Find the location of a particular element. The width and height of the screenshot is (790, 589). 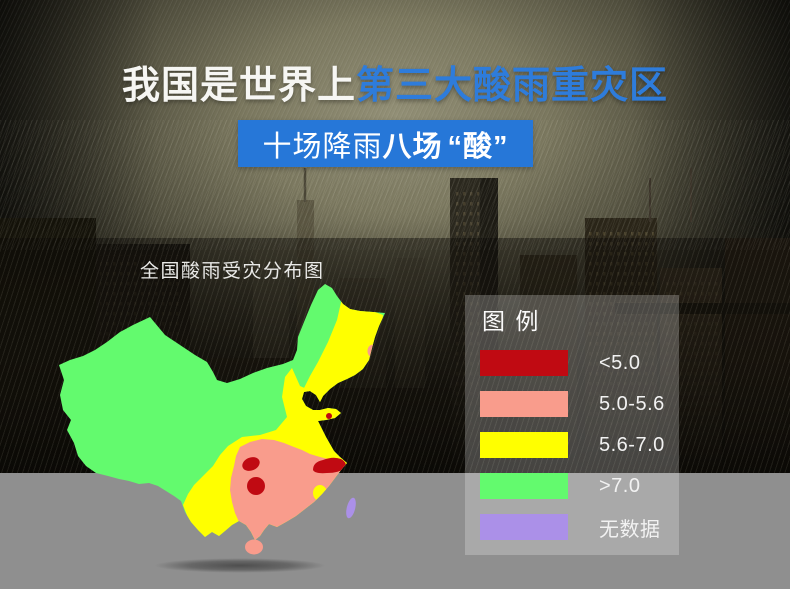

title-white-part: 我国是世界上 is located at coordinates (238, 86).